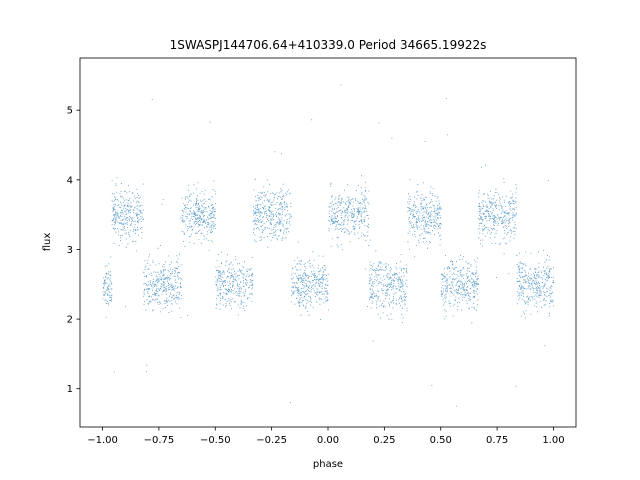 The image size is (640, 480). What do you see at coordinates (215, 440) in the screenshot?
I see `x-tick-label: −0.50` at bounding box center [215, 440].